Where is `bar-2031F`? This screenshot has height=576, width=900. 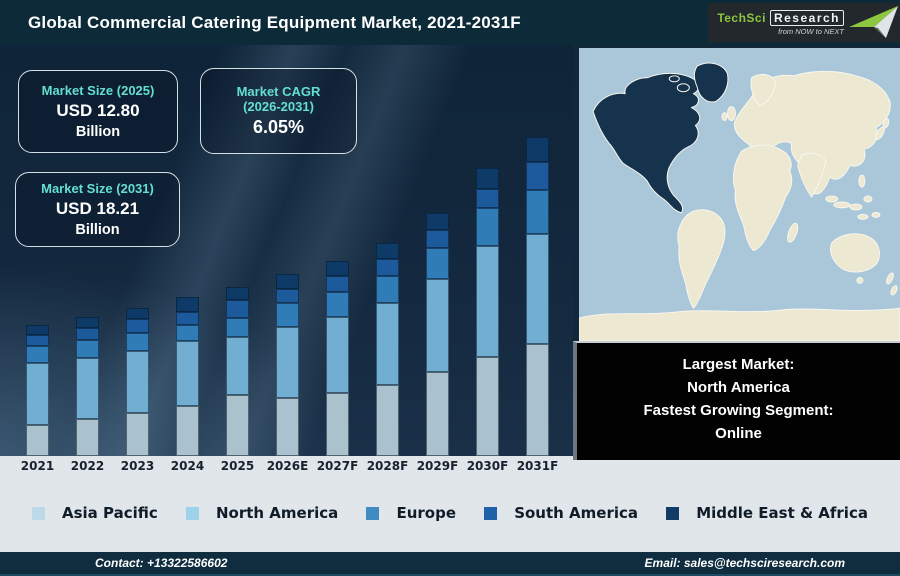
bar-2031F is located at coordinates (537, 296).